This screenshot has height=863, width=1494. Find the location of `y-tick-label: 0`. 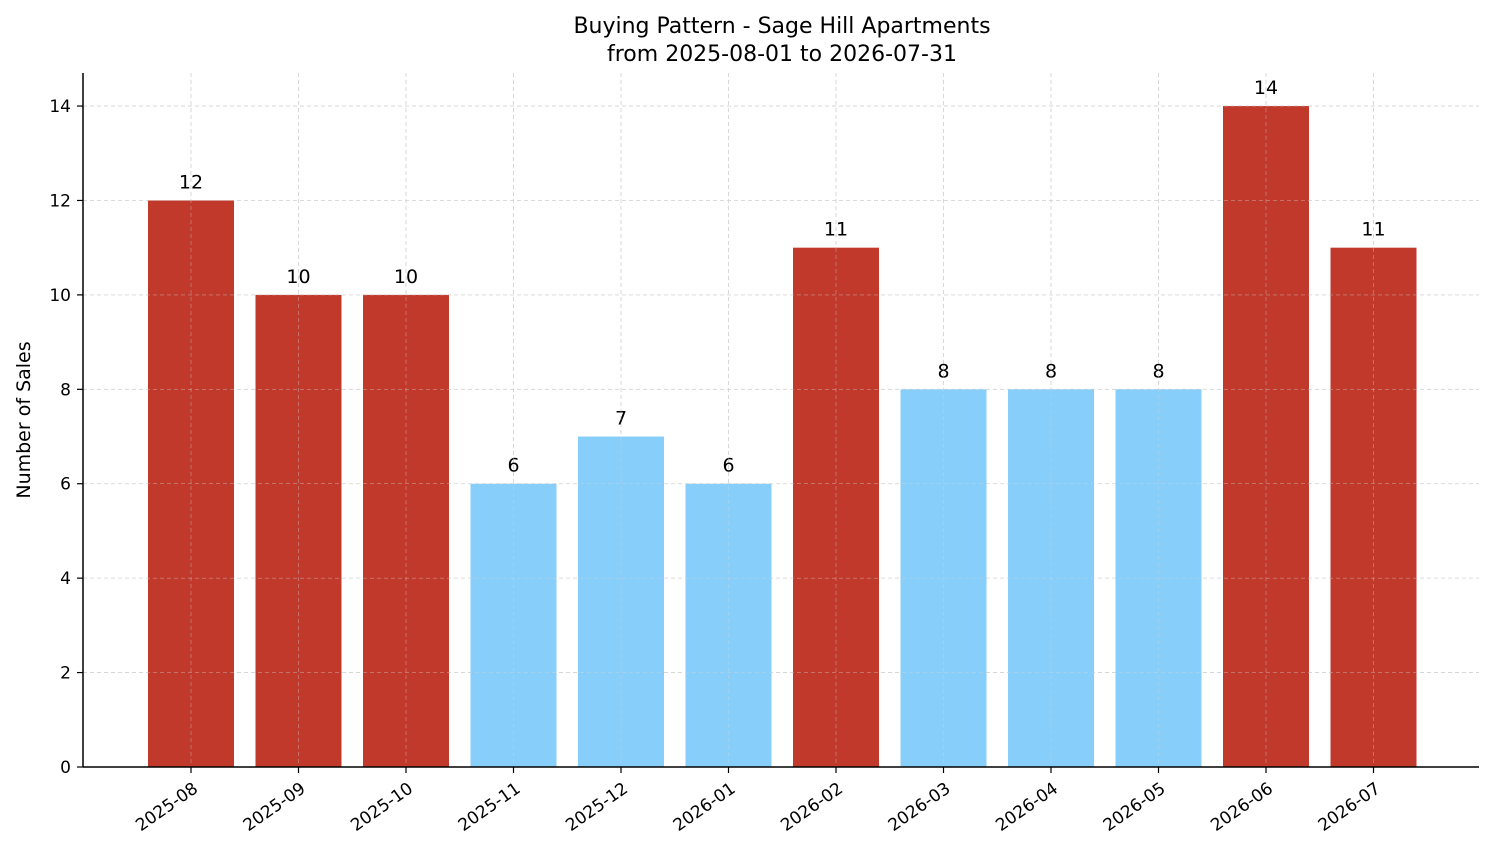

y-tick-label: 0 is located at coordinates (65, 768).